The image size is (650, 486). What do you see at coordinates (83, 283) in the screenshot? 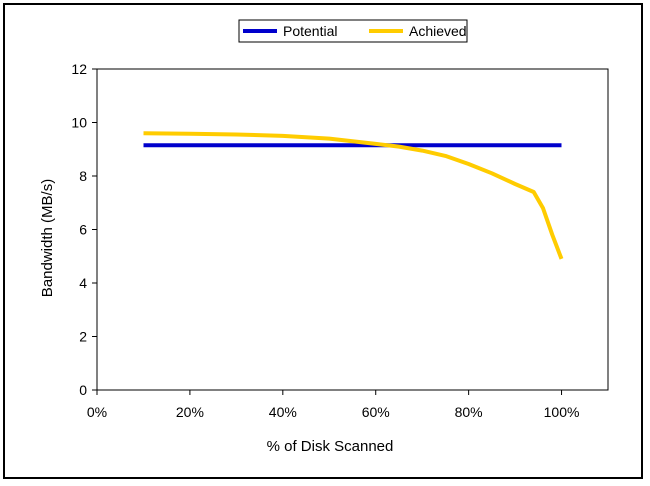
I see `y-tick-label: 4` at bounding box center [83, 283].